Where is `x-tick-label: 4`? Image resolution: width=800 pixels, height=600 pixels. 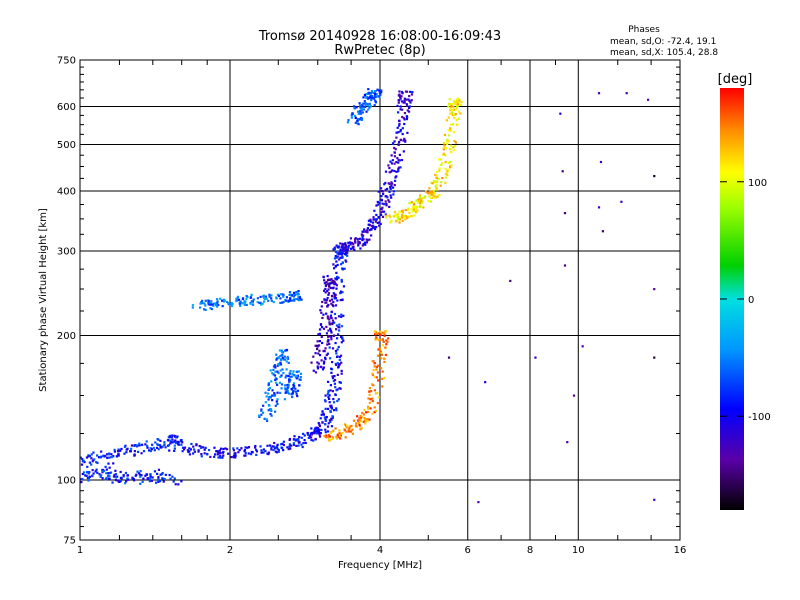 x-tick-label: 4 is located at coordinates (380, 550).